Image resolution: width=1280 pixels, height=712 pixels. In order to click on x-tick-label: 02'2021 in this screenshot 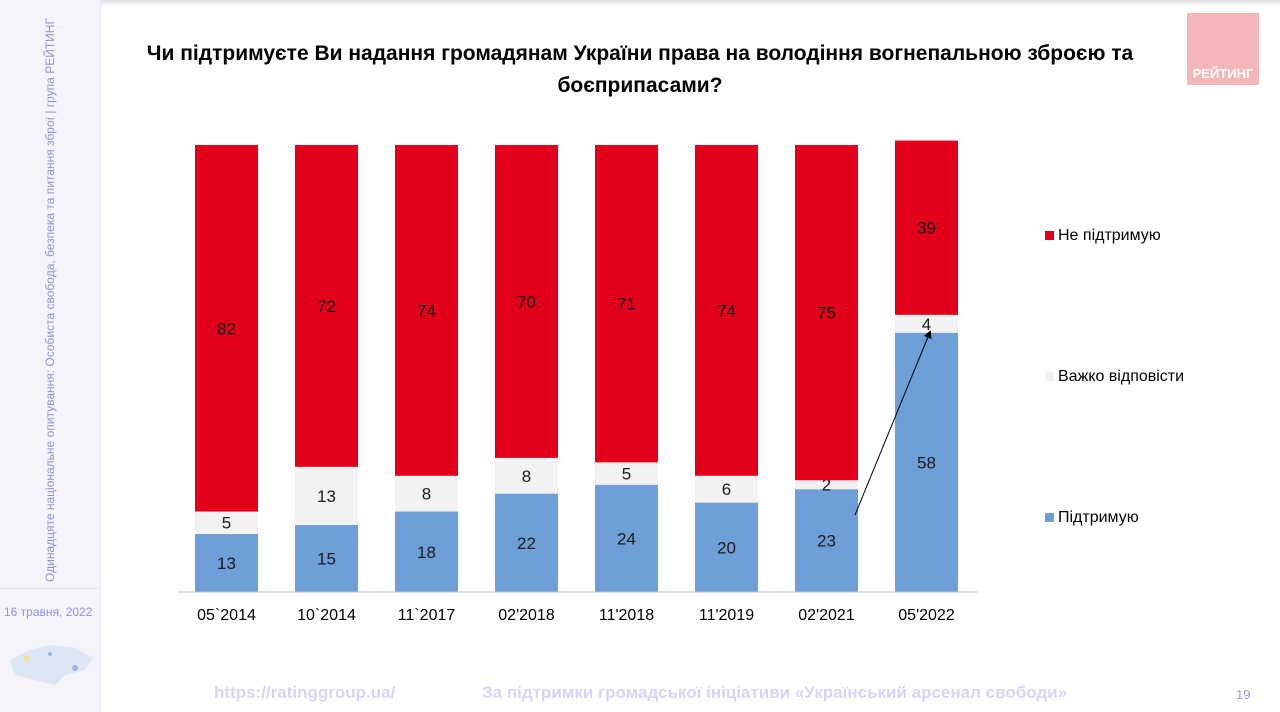, I will do `click(826, 615)`.